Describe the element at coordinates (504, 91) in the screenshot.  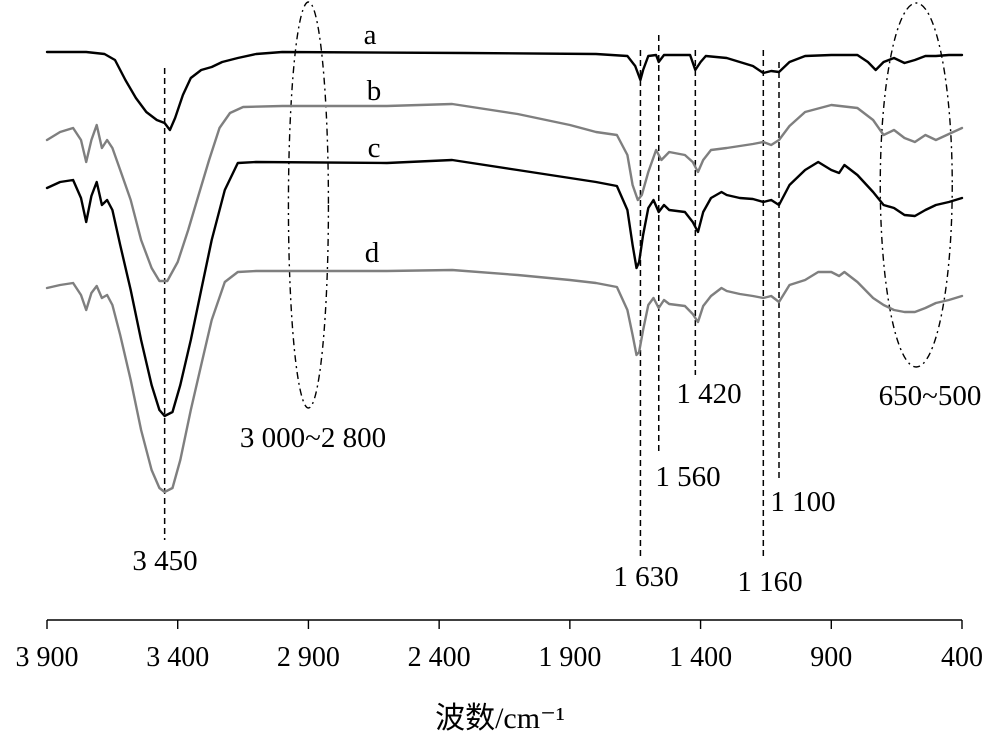
I see `series-line-a` at that location.